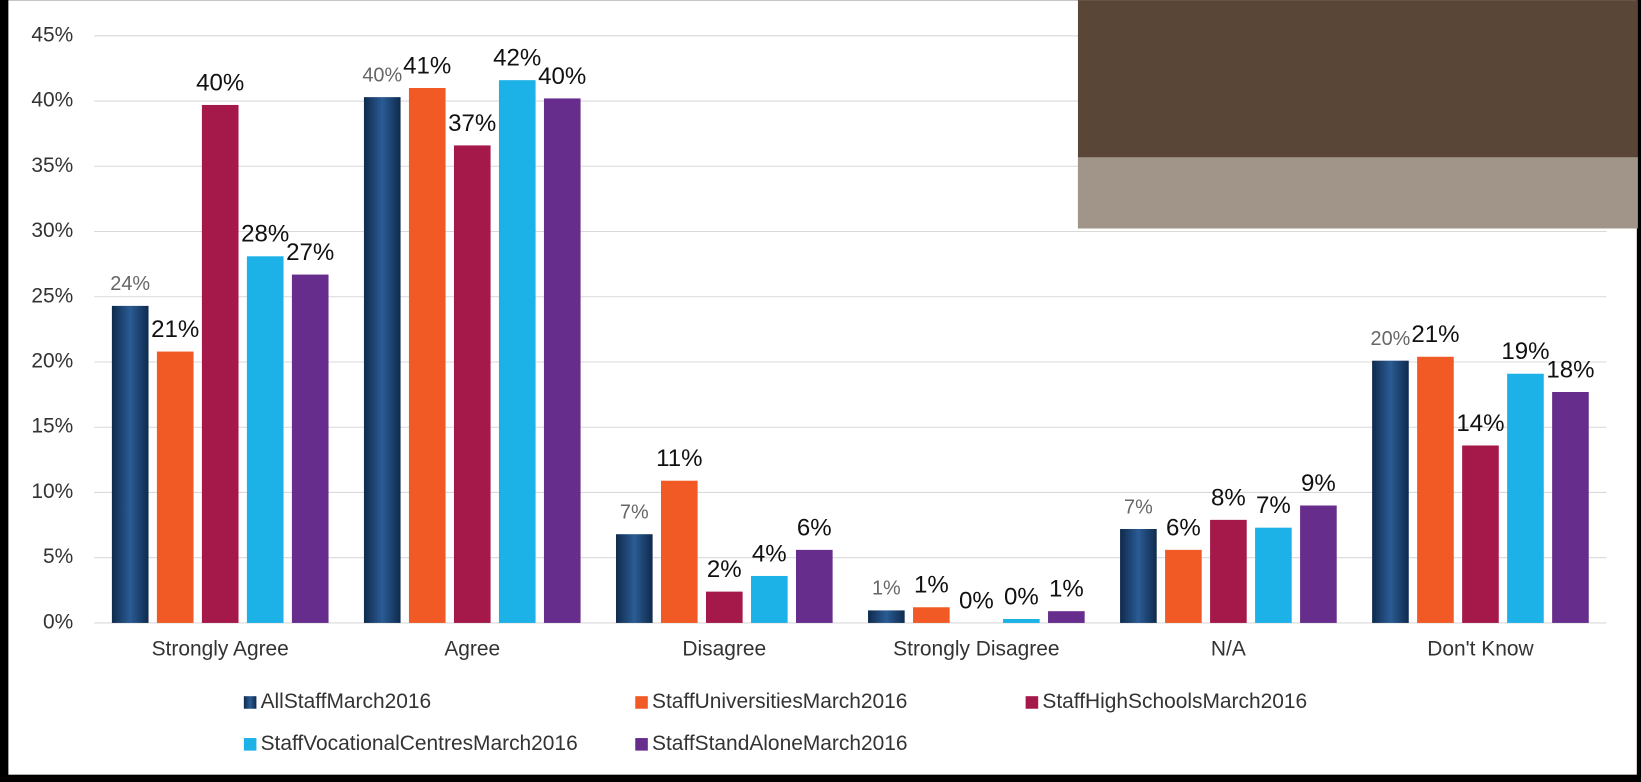  What do you see at coordinates (679, 458) in the screenshot?
I see `value-label: 11%` at bounding box center [679, 458].